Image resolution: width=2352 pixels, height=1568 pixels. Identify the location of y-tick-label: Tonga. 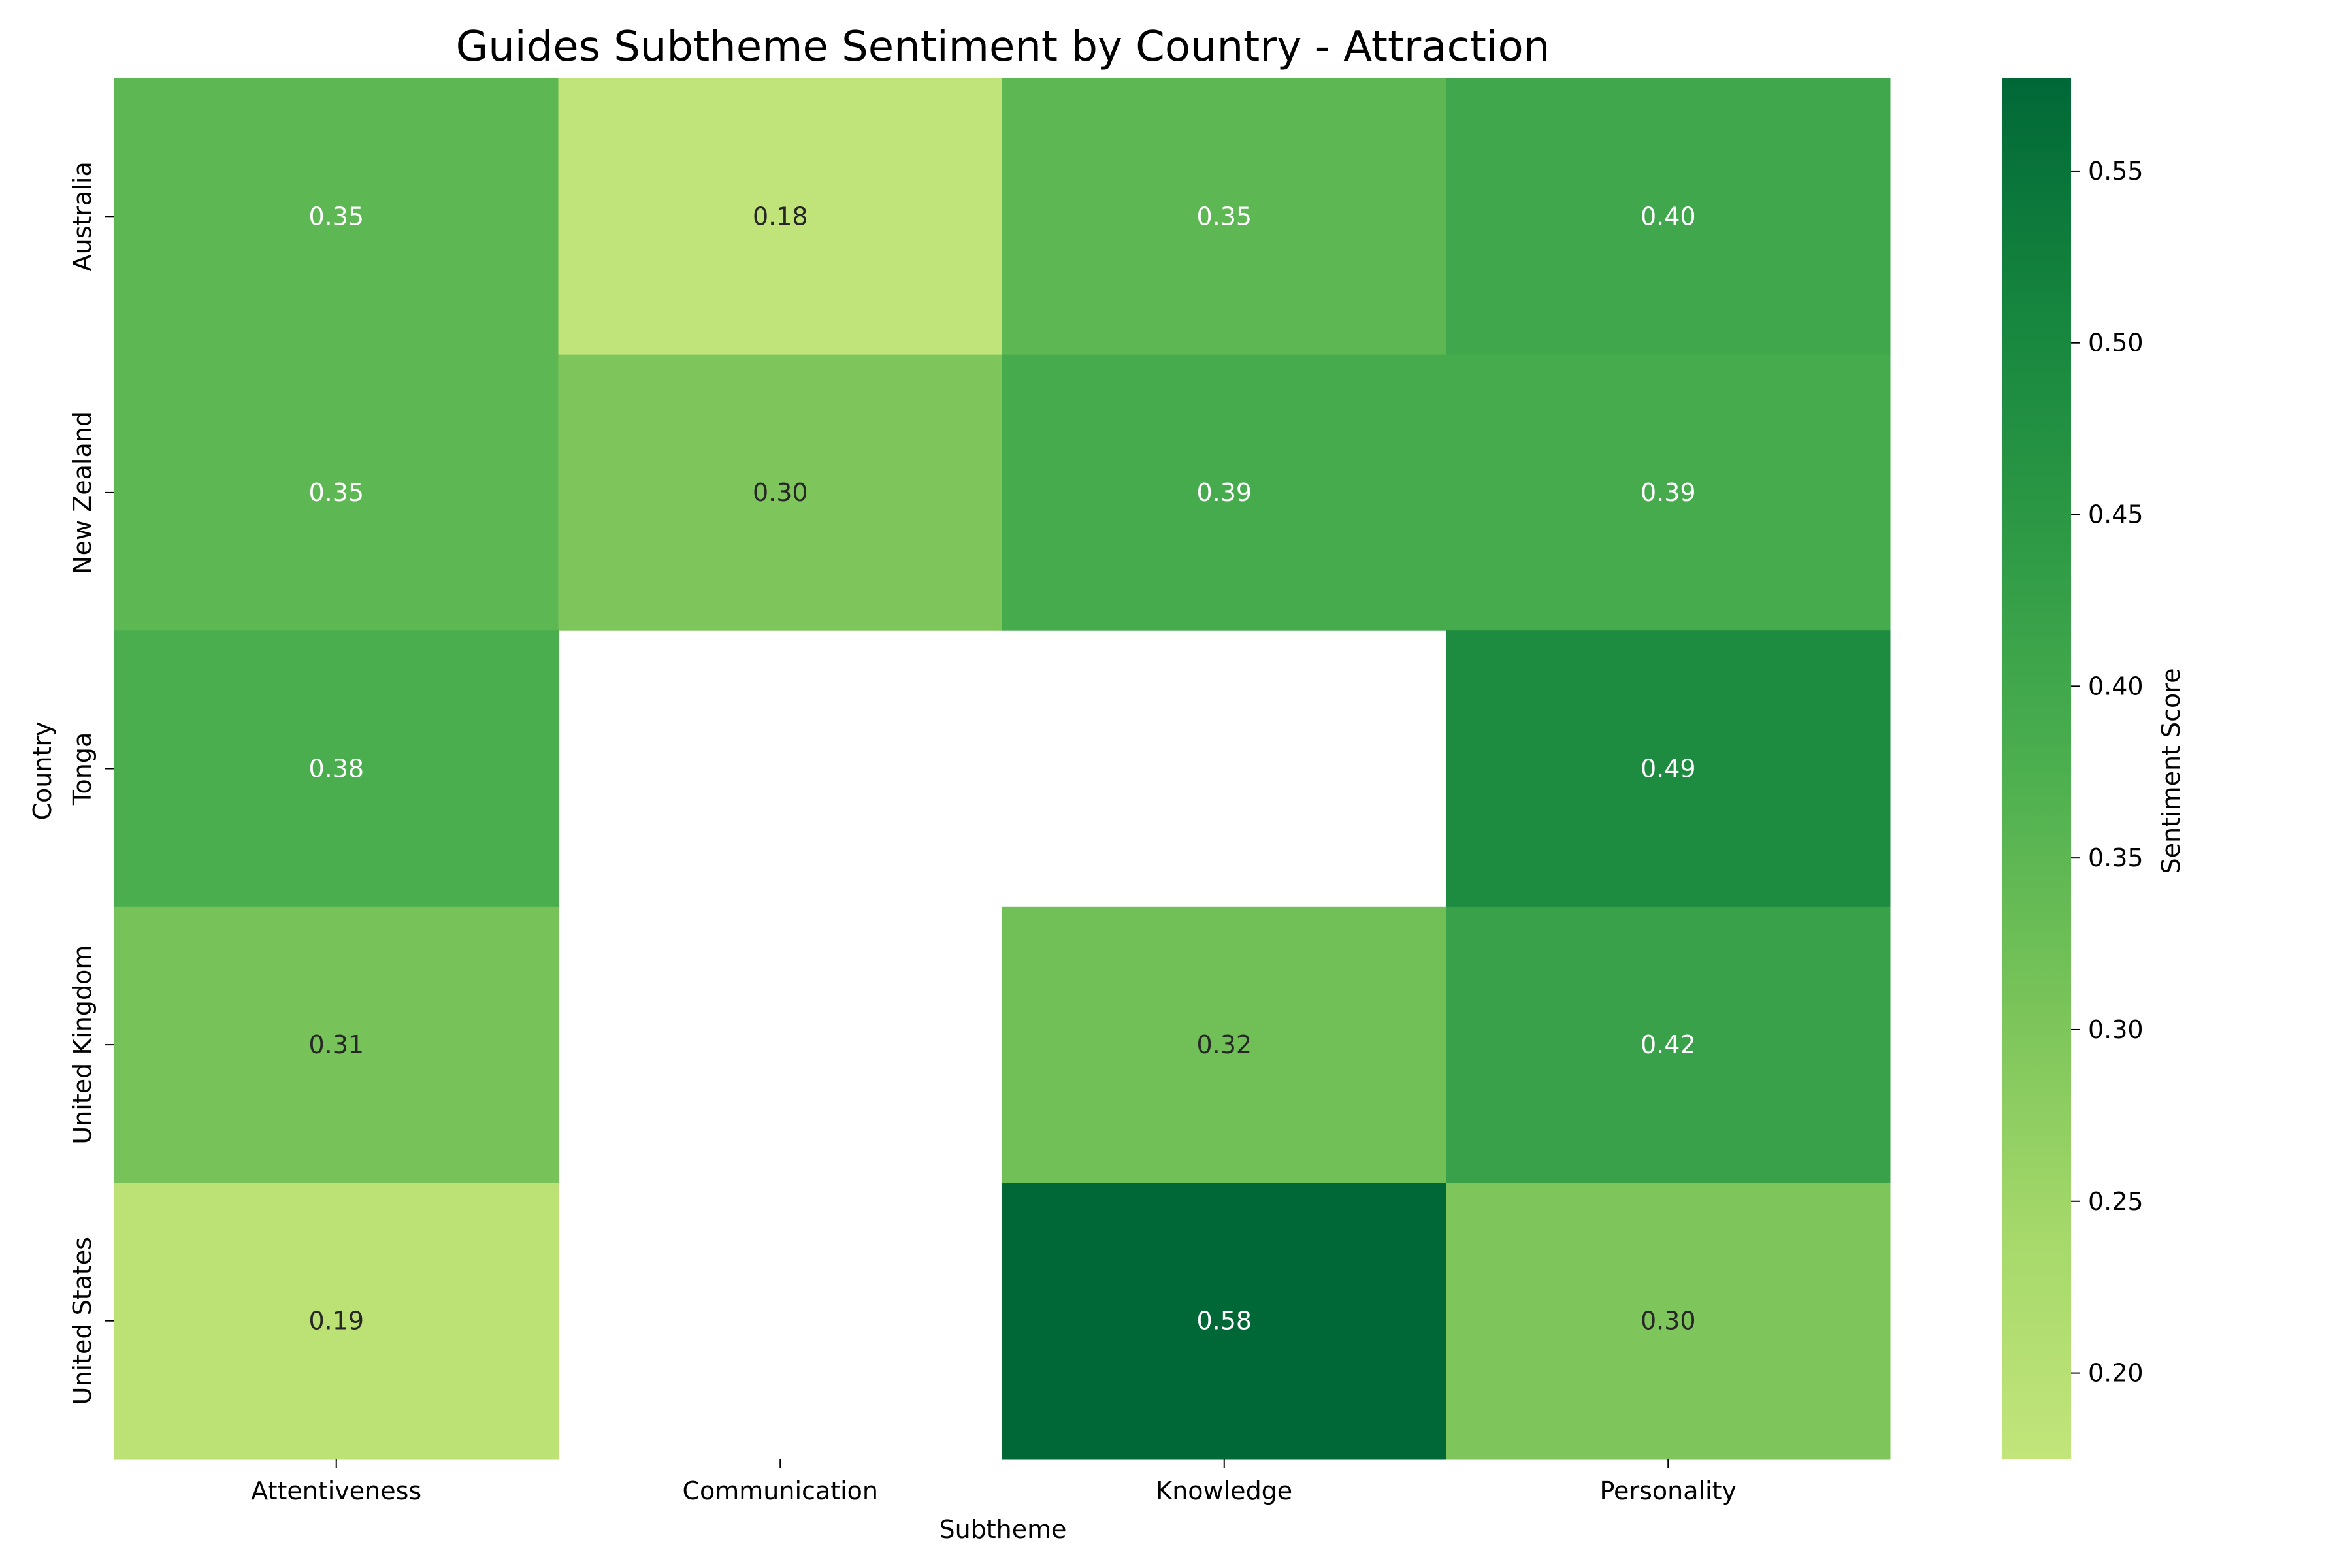
(82, 769).